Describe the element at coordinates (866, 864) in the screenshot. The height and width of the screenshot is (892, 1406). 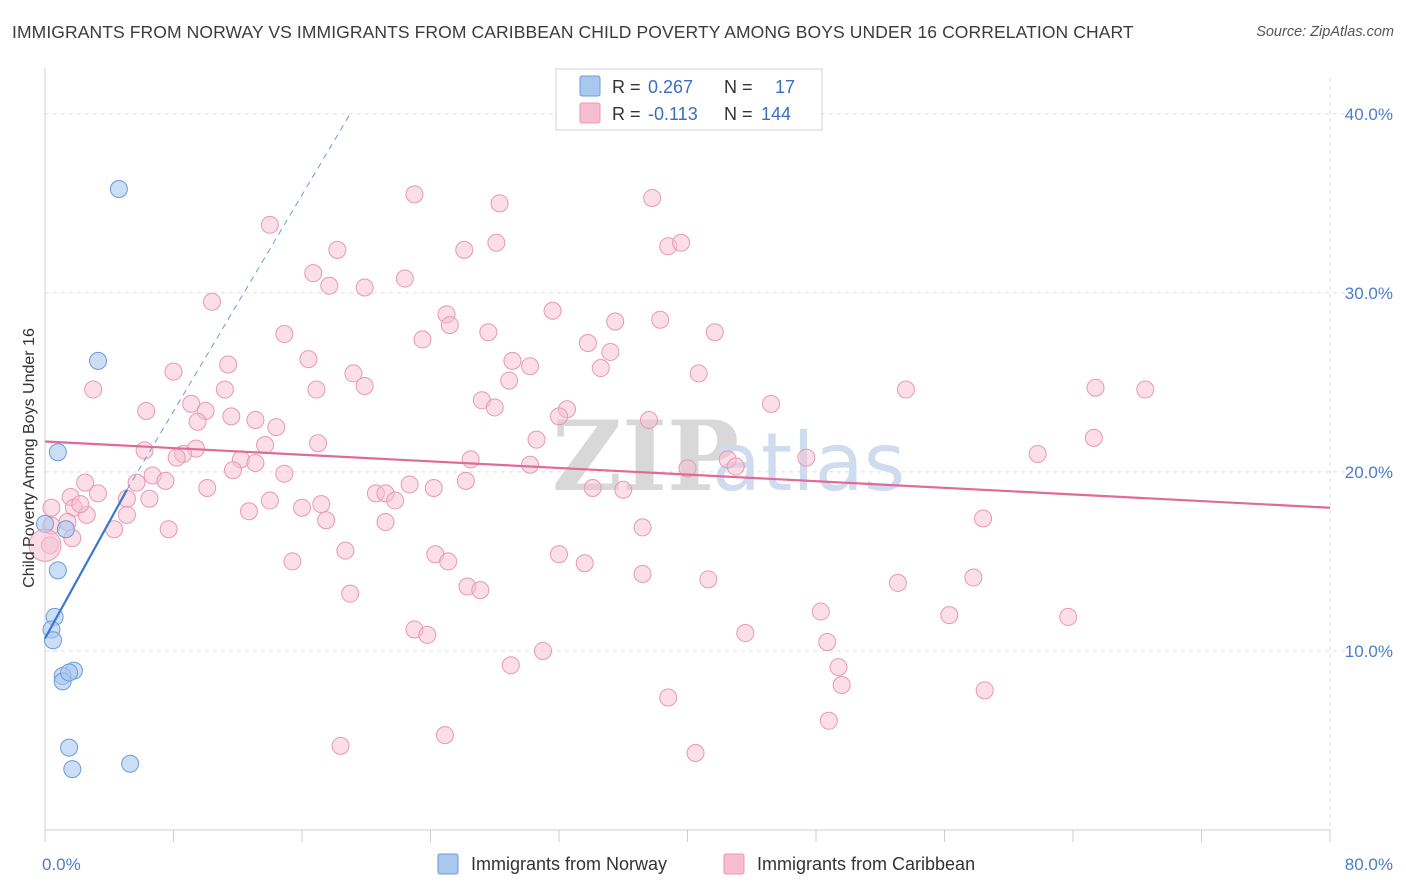
I see `bottom-legend-caribbean: Immigrants from Caribbean` at that location.